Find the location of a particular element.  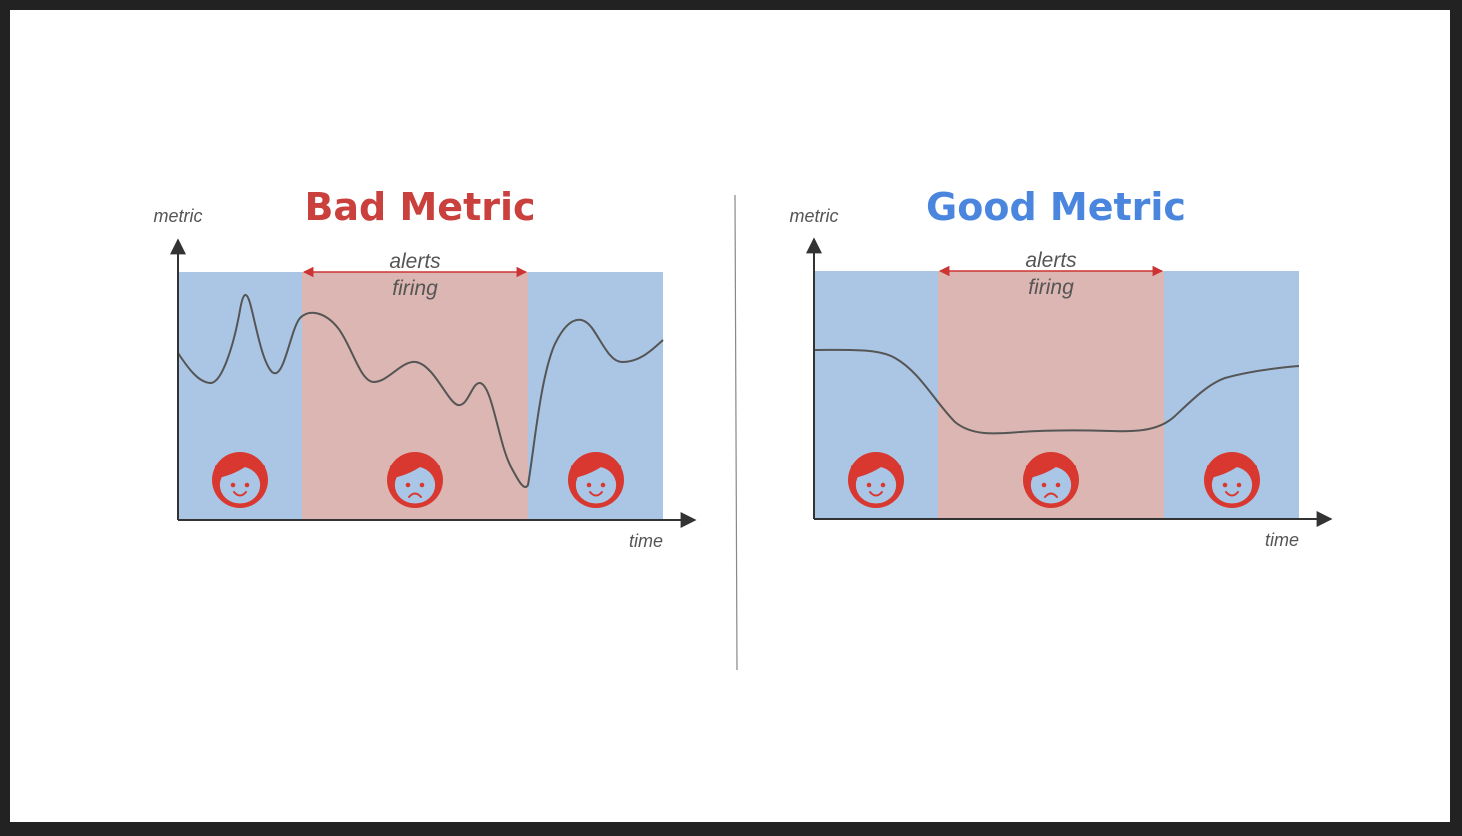

panel-divider is located at coordinates (736, 432).